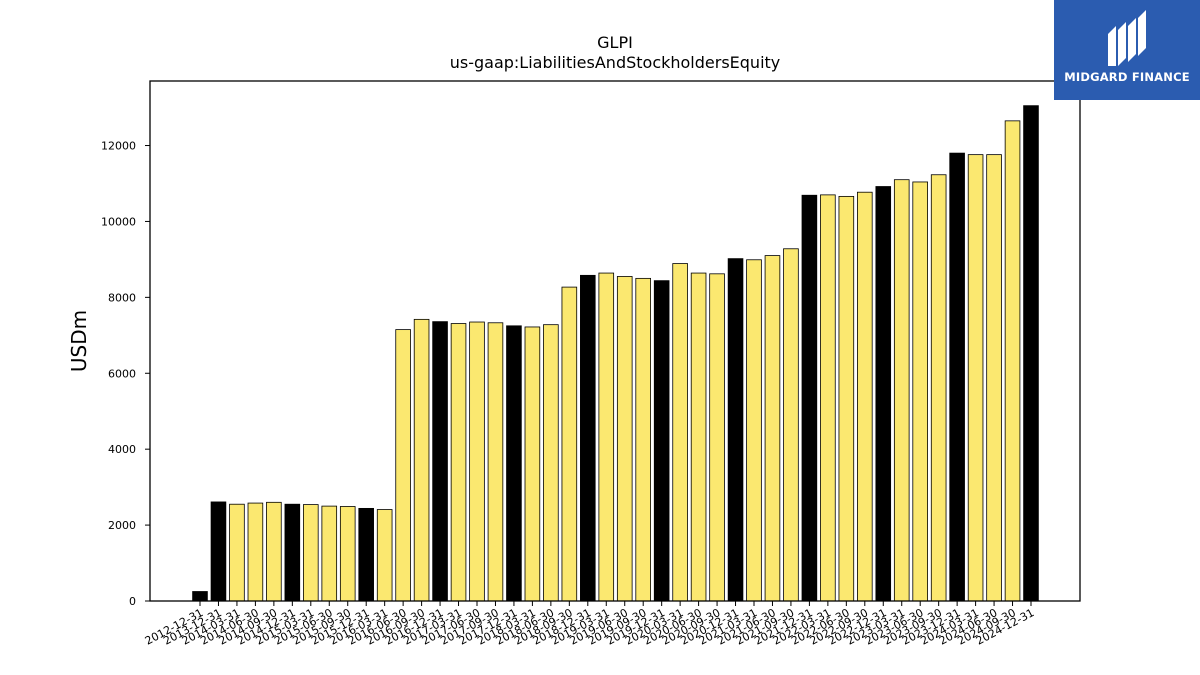 The image size is (1200, 675). I want to click on y-axis: 0 2000 4000 6000 8000 10000 12000, so click(125, 374).